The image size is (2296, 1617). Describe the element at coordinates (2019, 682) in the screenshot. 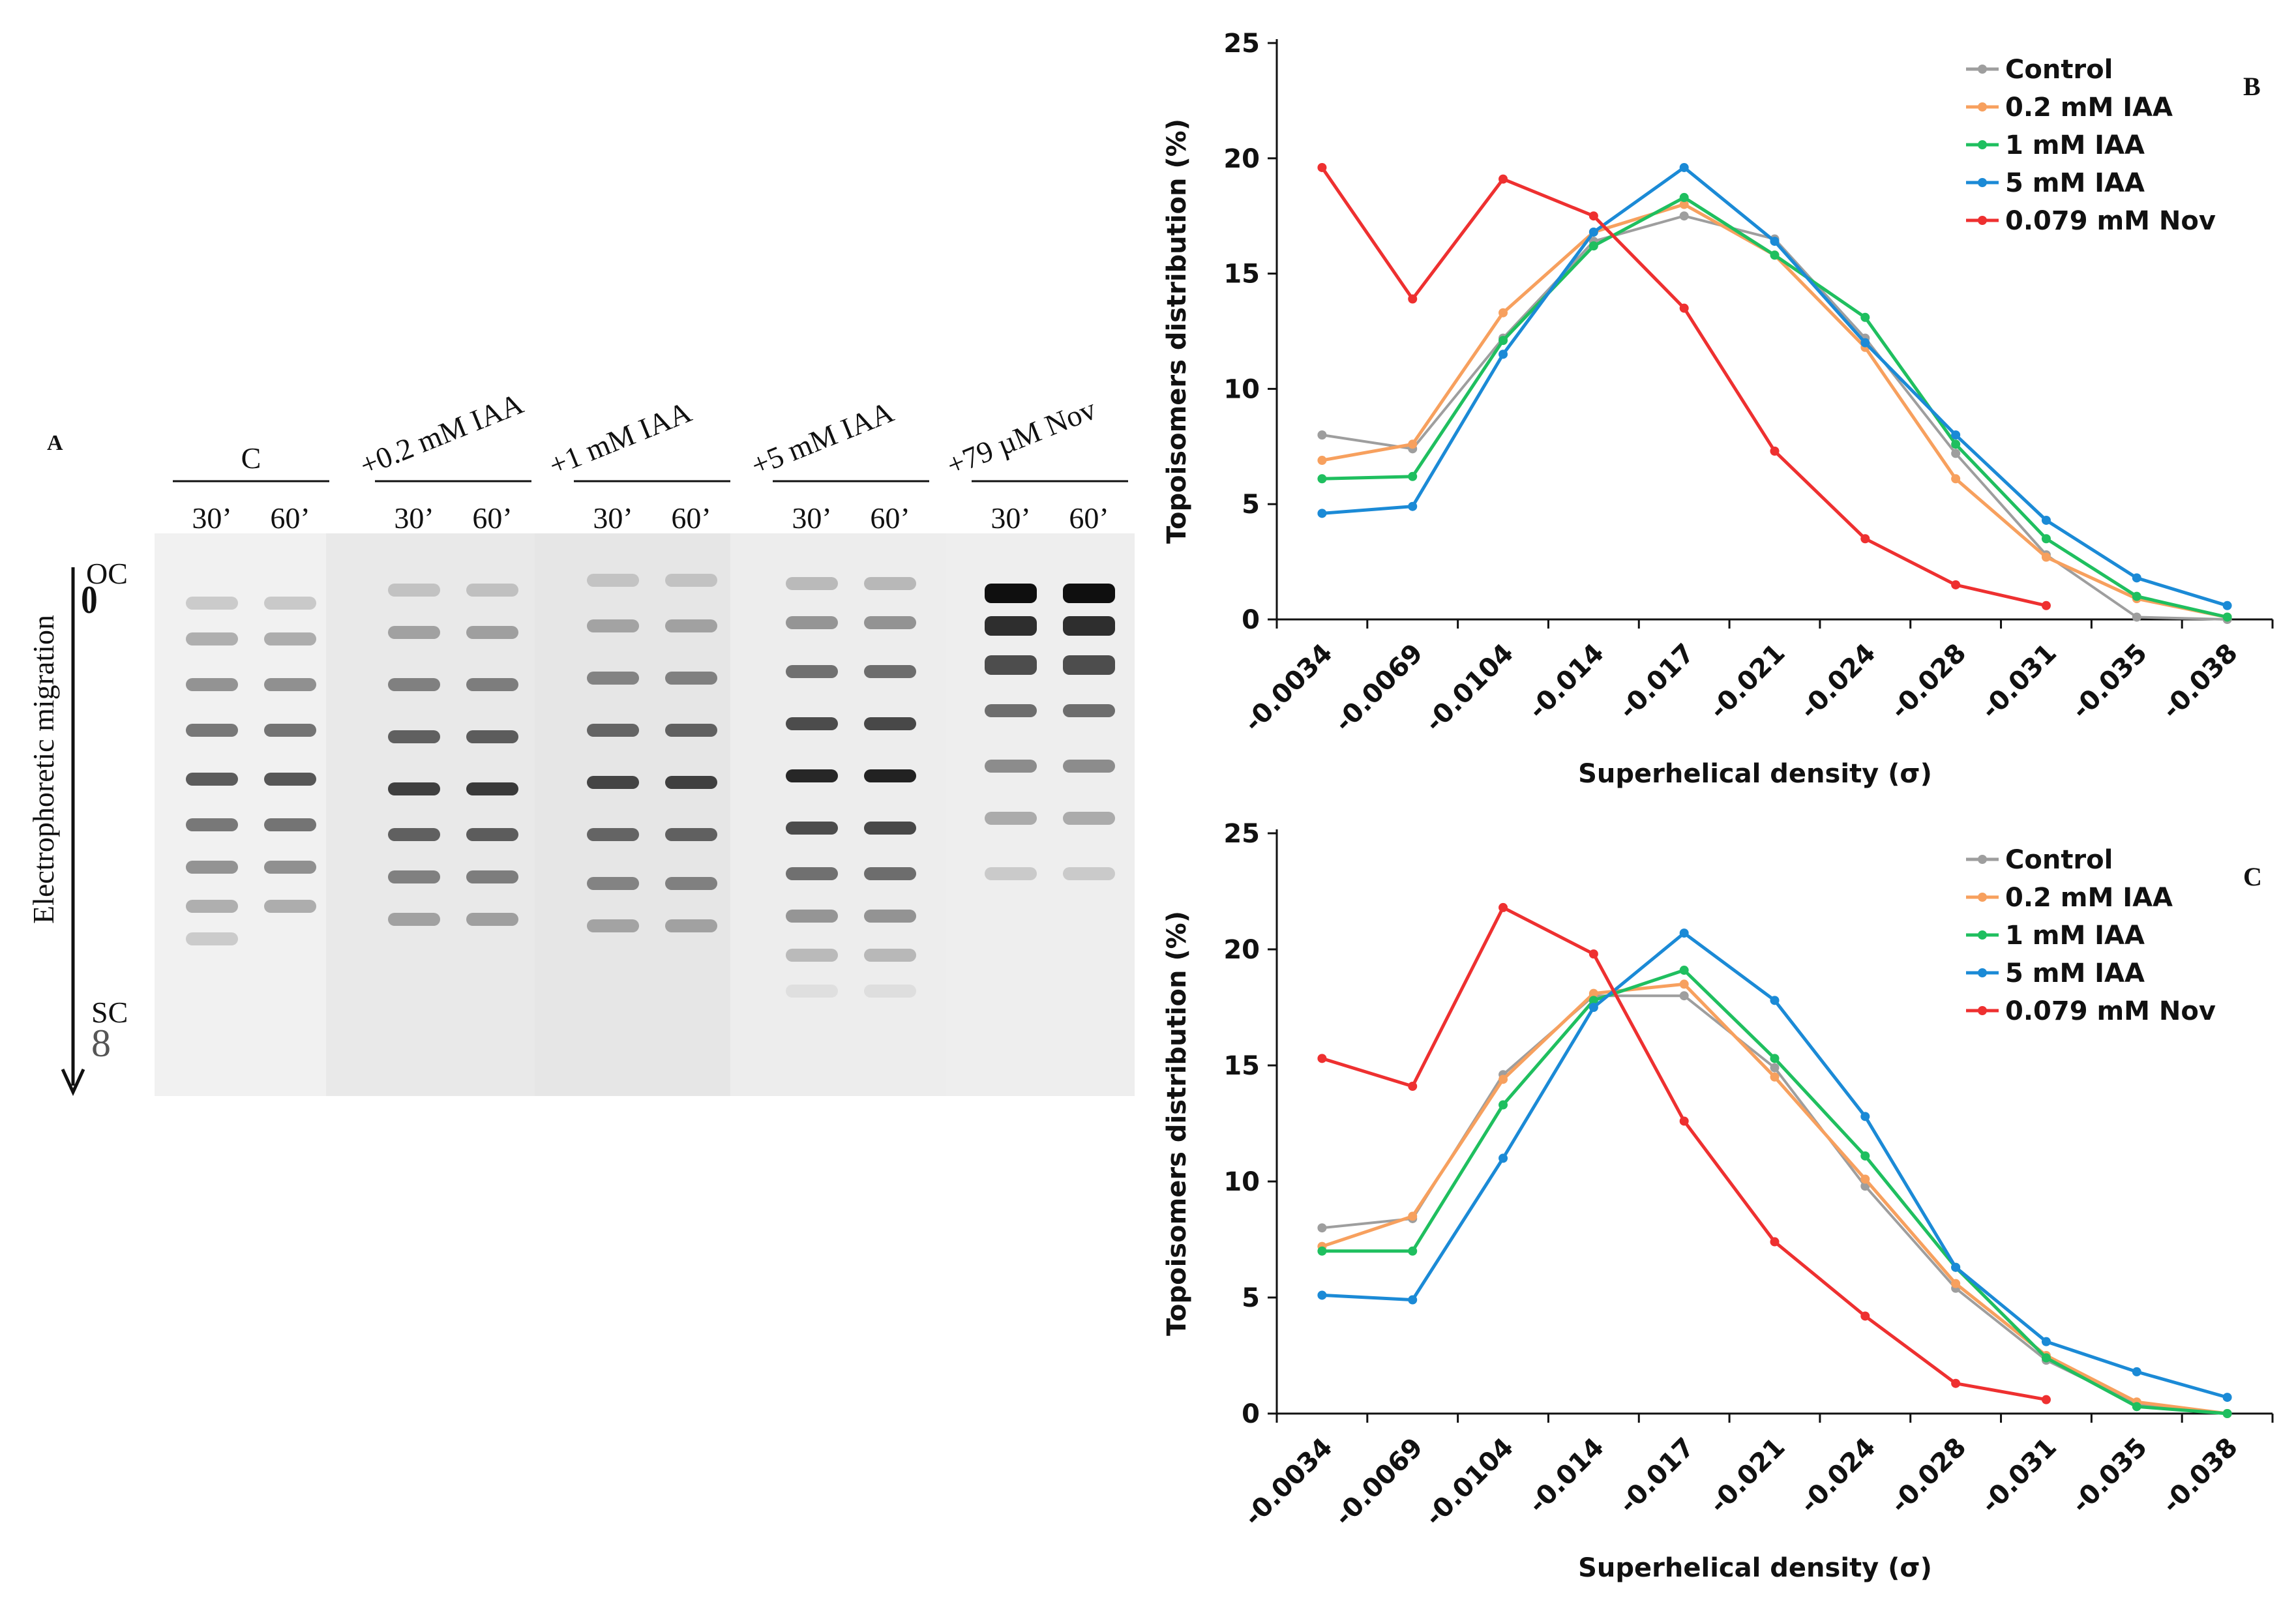

I see `x-tick-label: -0.031` at that location.